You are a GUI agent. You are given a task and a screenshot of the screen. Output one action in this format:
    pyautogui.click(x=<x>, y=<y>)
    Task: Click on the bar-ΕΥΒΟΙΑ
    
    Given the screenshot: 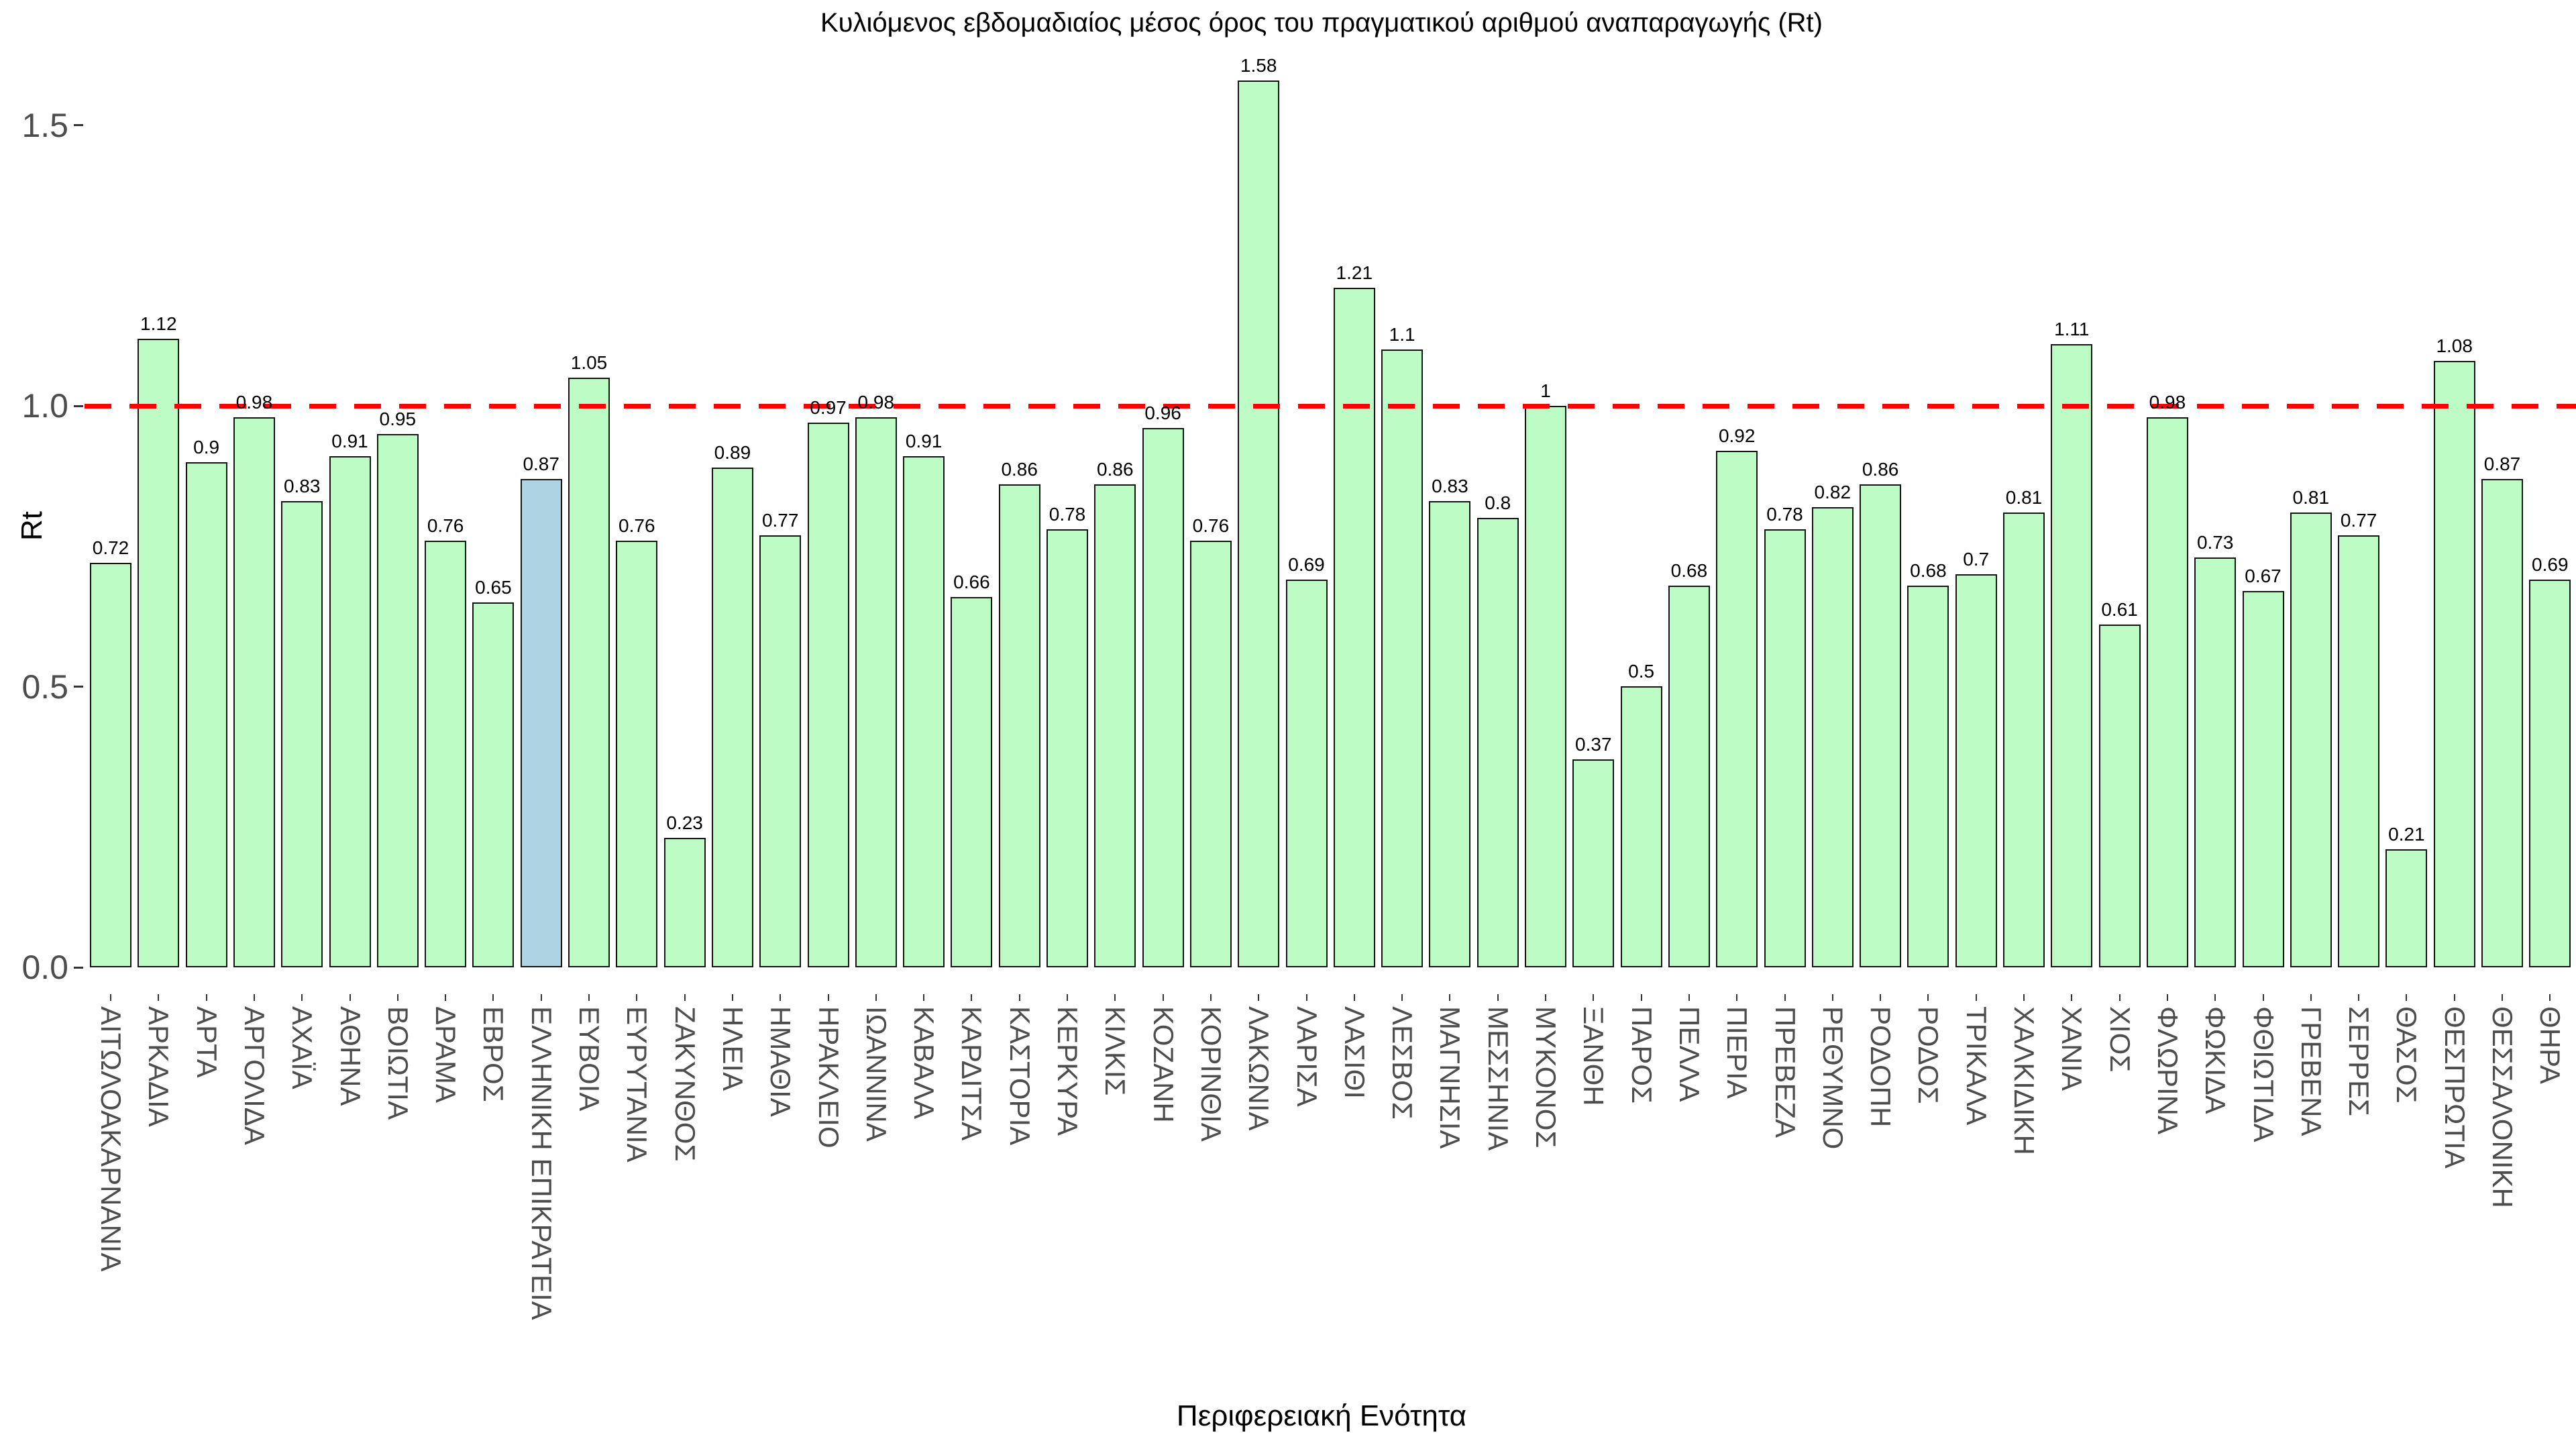 What is the action you would take?
    pyautogui.click(x=589, y=672)
    